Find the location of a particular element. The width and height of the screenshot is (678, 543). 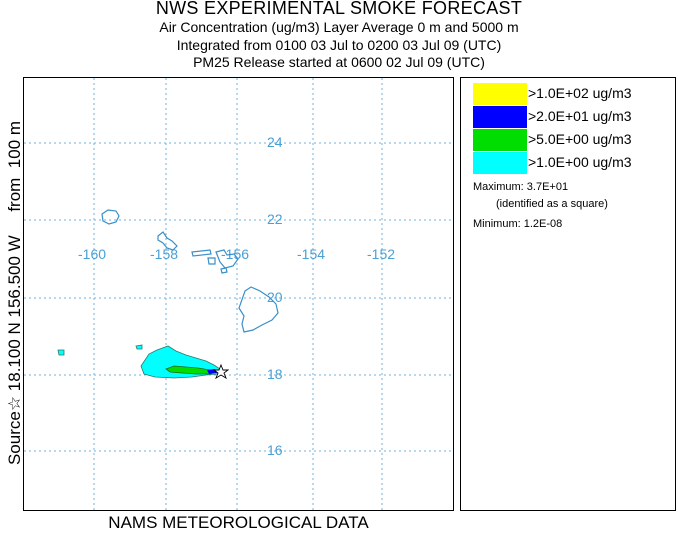

coastline-molokai is located at coordinates (201, 253).